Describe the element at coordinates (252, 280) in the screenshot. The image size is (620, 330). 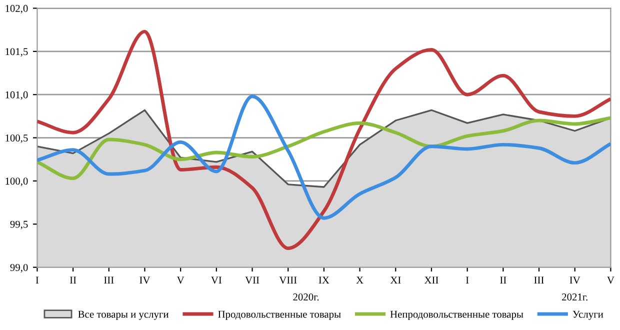
I see `x-tick-label: VII` at that location.